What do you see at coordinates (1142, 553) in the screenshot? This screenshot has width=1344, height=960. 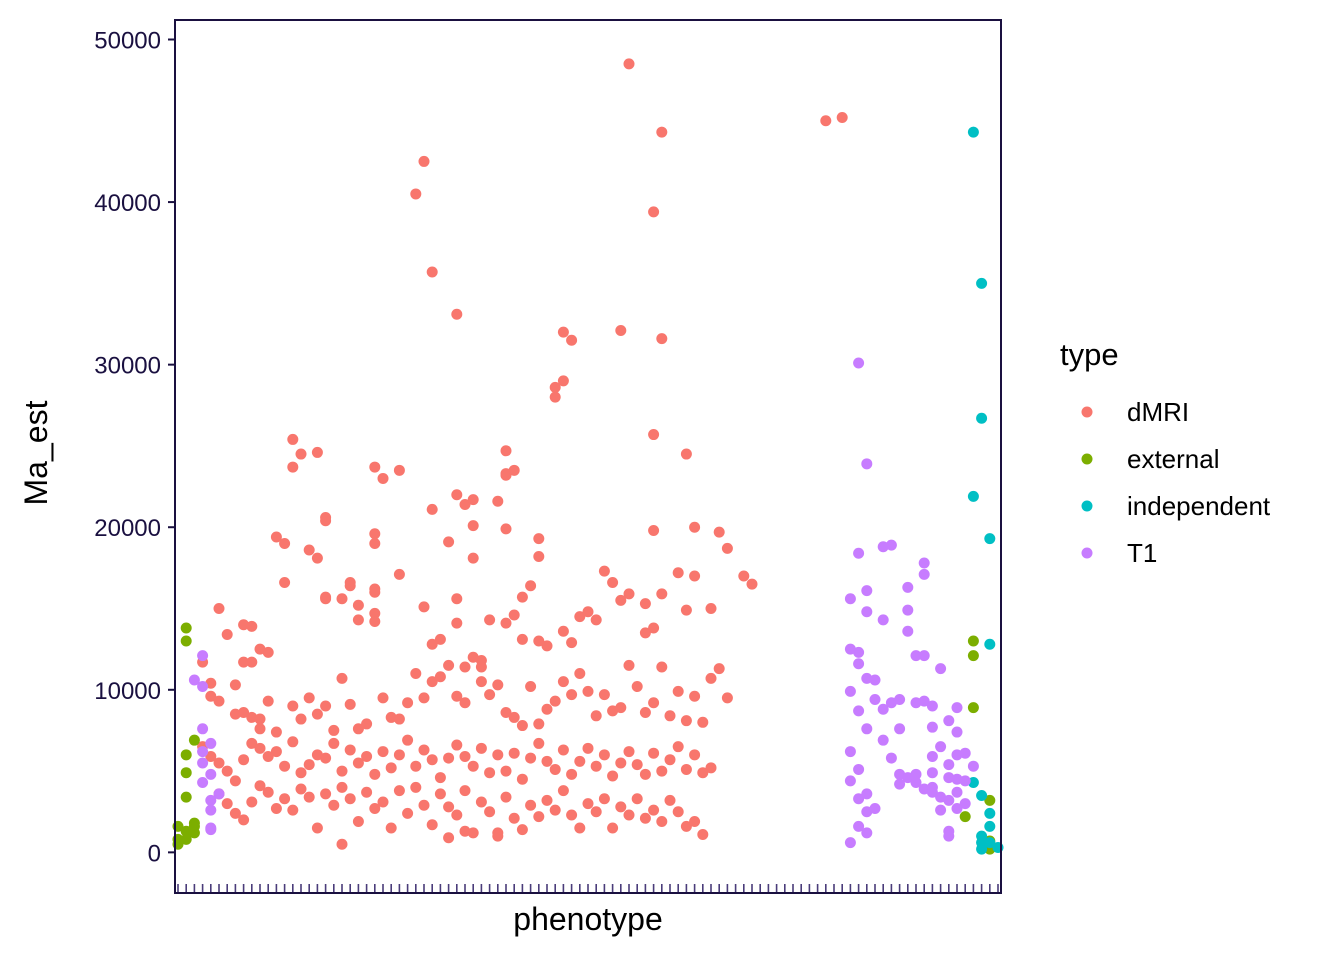 I see `legend-label: T1` at bounding box center [1142, 553].